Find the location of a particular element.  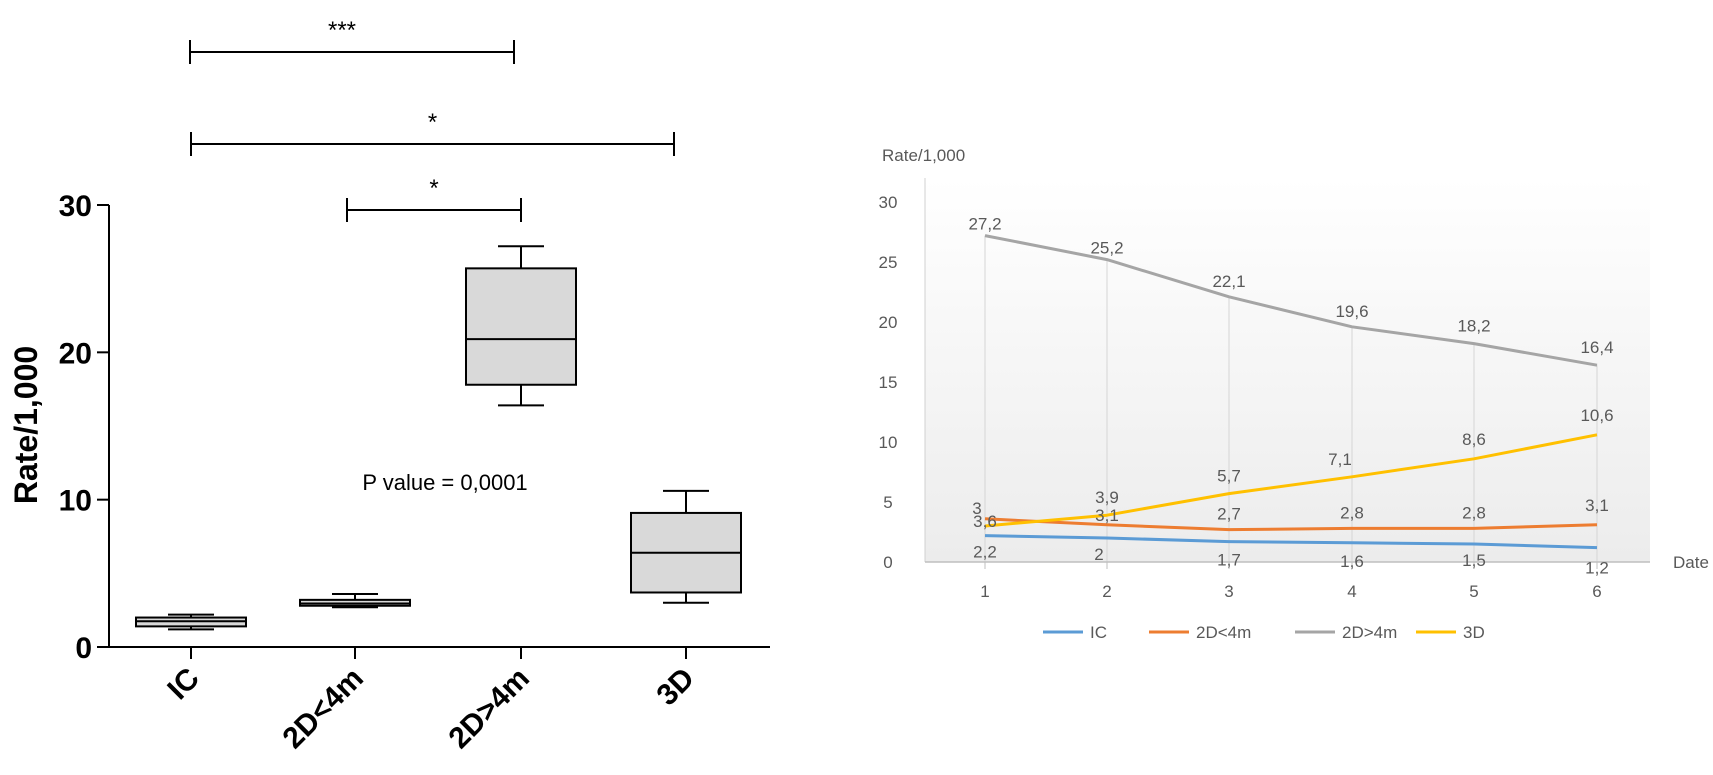

p-value-annotation: P value = 0,0001 is located at coordinates (444, 482).